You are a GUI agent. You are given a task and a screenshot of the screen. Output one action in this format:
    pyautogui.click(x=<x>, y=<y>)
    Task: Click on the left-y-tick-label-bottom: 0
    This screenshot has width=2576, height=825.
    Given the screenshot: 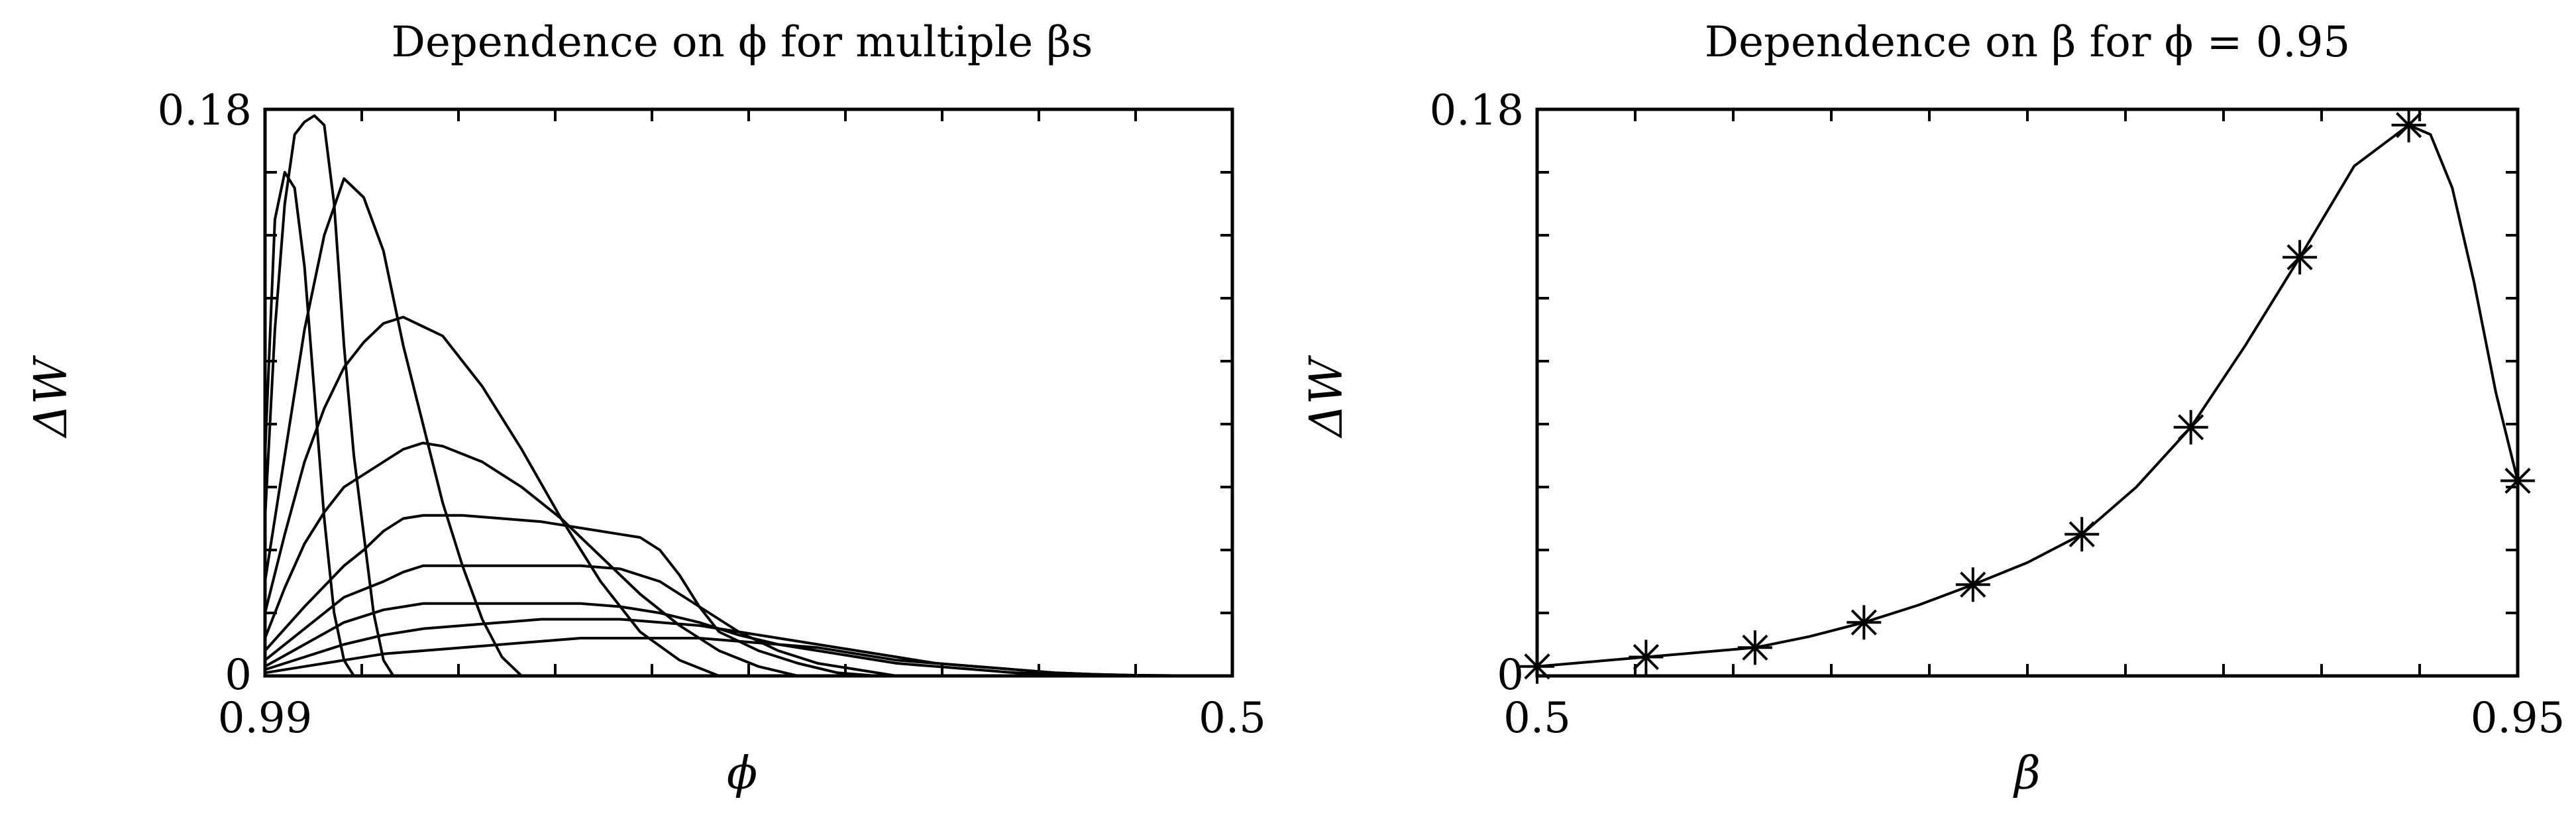 What is the action you would take?
    pyautogui.click(x=238, y=675)
    